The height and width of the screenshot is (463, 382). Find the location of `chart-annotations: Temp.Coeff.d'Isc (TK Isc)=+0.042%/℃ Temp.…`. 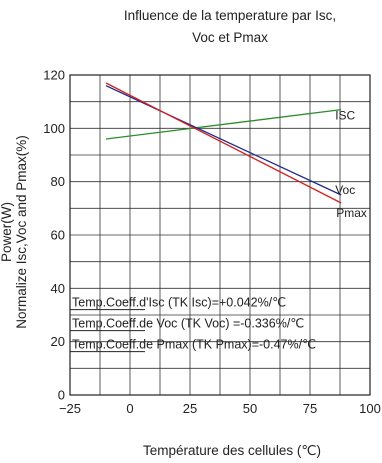

chart-annotations: Temp.Coeff.d'Isc (TK Isc)=+0.042%/℃ Temp.… is located at coordinates (193, 324).